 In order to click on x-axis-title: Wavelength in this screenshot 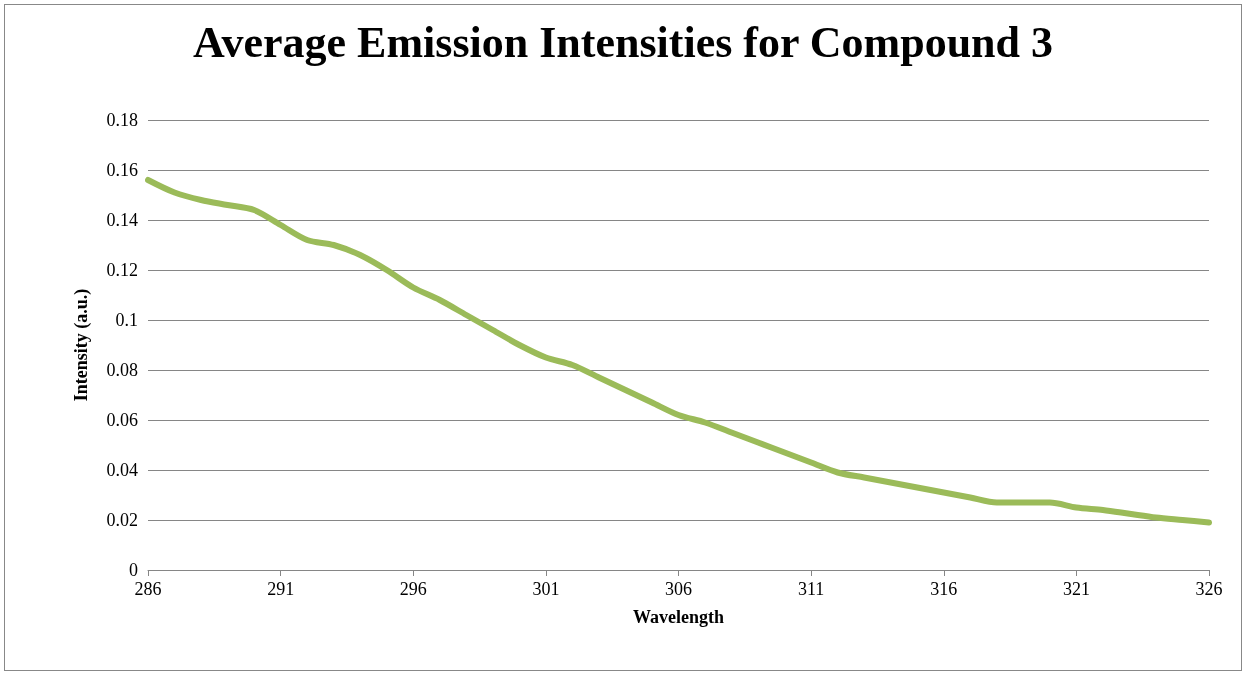, I will do `click(678, 617)`.